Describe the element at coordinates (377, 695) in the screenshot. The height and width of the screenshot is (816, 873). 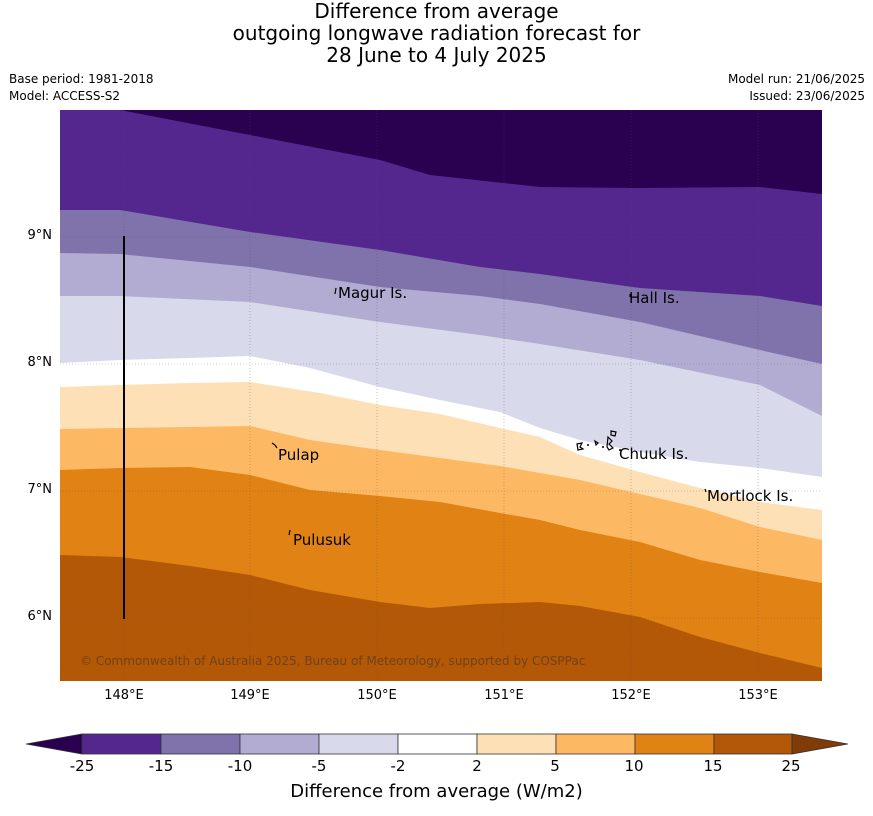
I see `lon-label-150e: 150°E` at that location.